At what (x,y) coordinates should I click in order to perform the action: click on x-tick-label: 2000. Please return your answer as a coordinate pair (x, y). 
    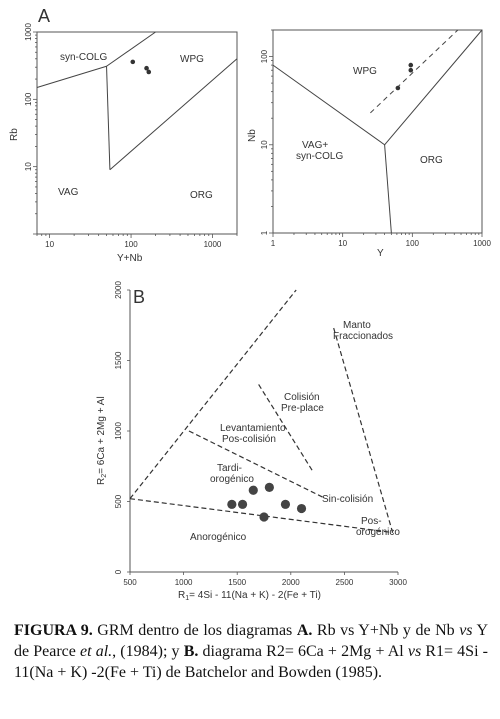
    Looking at the image, I should click on (291, 582).